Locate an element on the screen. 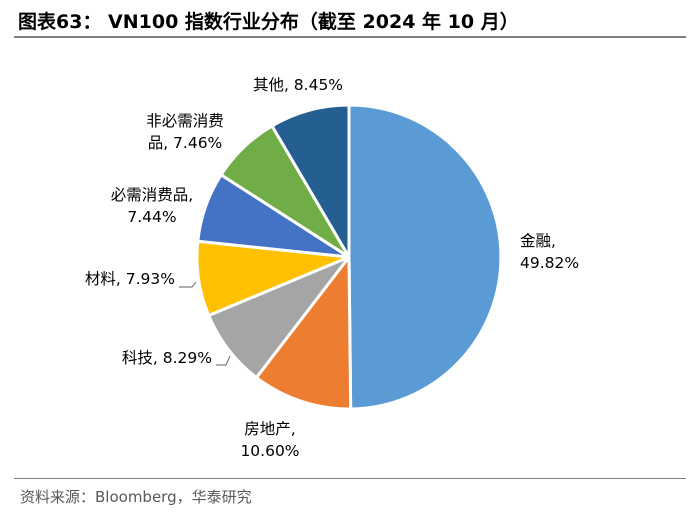  chart-title: 图表63： VN100 指数行业分布（截至 2024 年 10 月） is located at coordinates (268, 22).